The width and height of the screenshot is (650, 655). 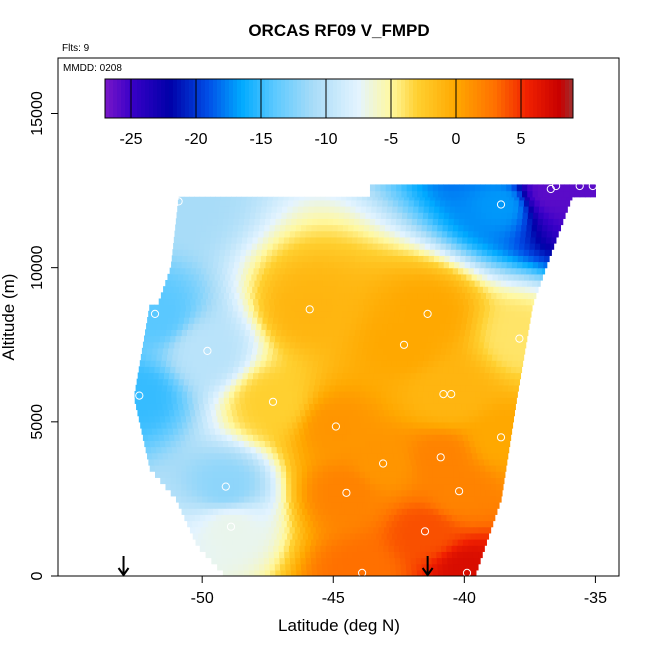 What do you see at coordinates (335, 426) in the screenshot?
I see `observation-marker` at bounding box center [335, 426].